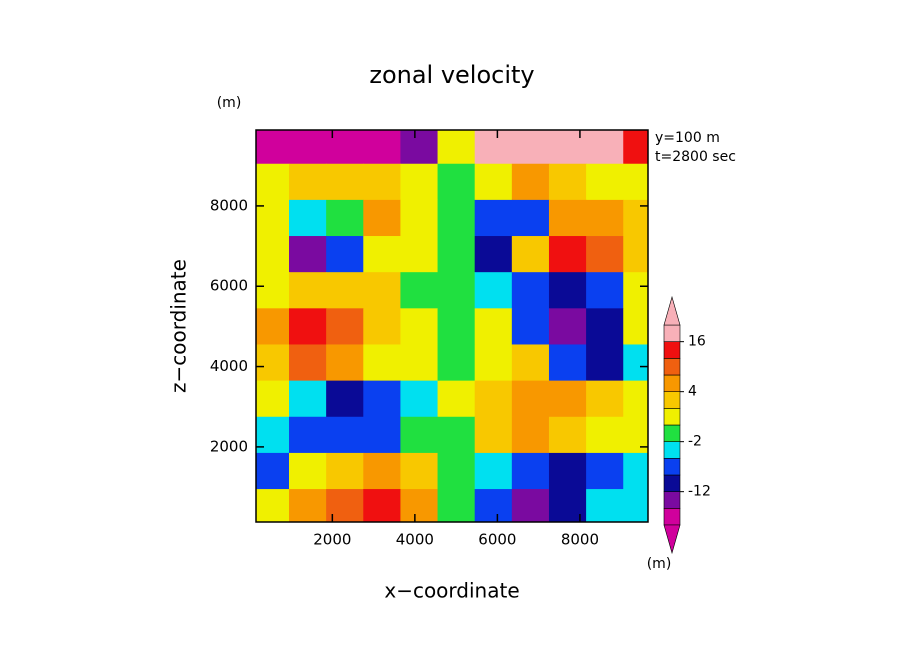  I want to click on colorbar-tick-label: 4, so click(692, 392).